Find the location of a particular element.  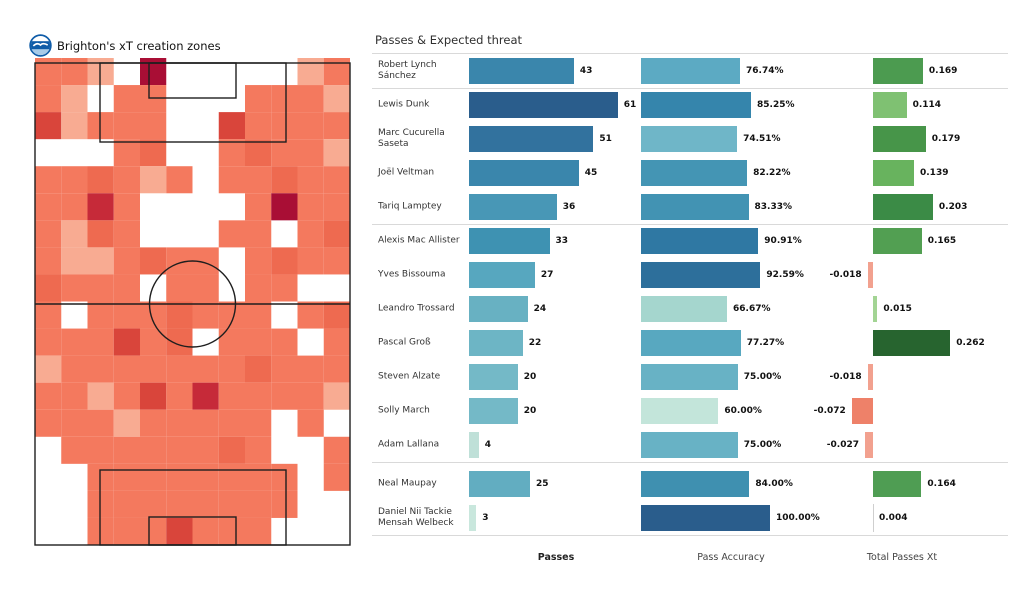

passes-value: 4 is located at coordinates (488, 445).